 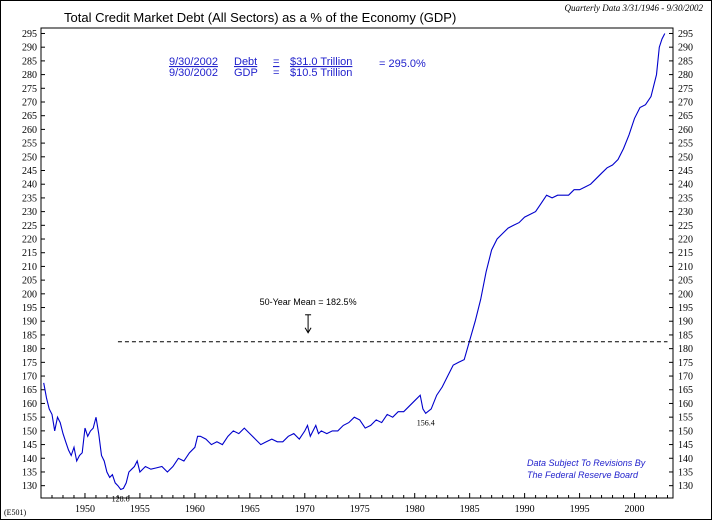 I want to click on y-tick-label-left: 265, so click(x=29, y=116).